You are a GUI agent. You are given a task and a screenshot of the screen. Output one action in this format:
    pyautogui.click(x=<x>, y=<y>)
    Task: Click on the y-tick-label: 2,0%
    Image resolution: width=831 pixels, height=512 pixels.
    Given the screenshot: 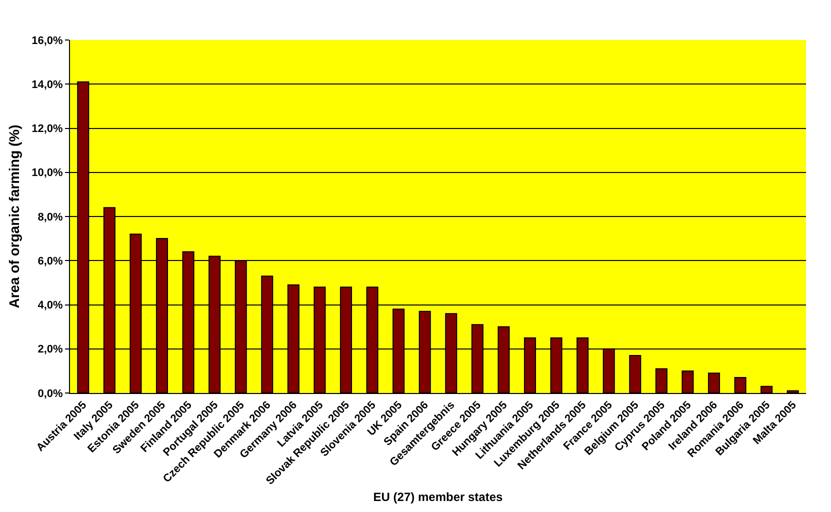 What is the action you would take?
    pyautogui.click(x=51, y=350)
    